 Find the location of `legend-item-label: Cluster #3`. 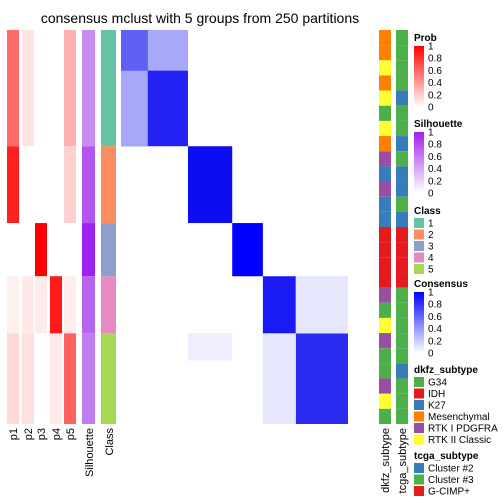

legend-item-label: Cluster #3 is located at coordinates (451, 480).